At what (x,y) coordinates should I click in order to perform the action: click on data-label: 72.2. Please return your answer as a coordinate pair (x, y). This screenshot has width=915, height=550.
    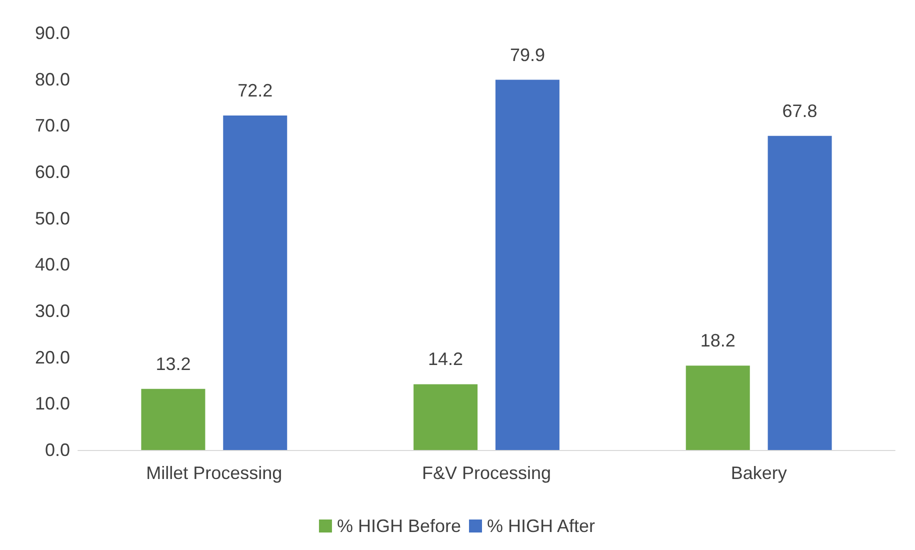
    Looking at the image, I should click on (255, 90).